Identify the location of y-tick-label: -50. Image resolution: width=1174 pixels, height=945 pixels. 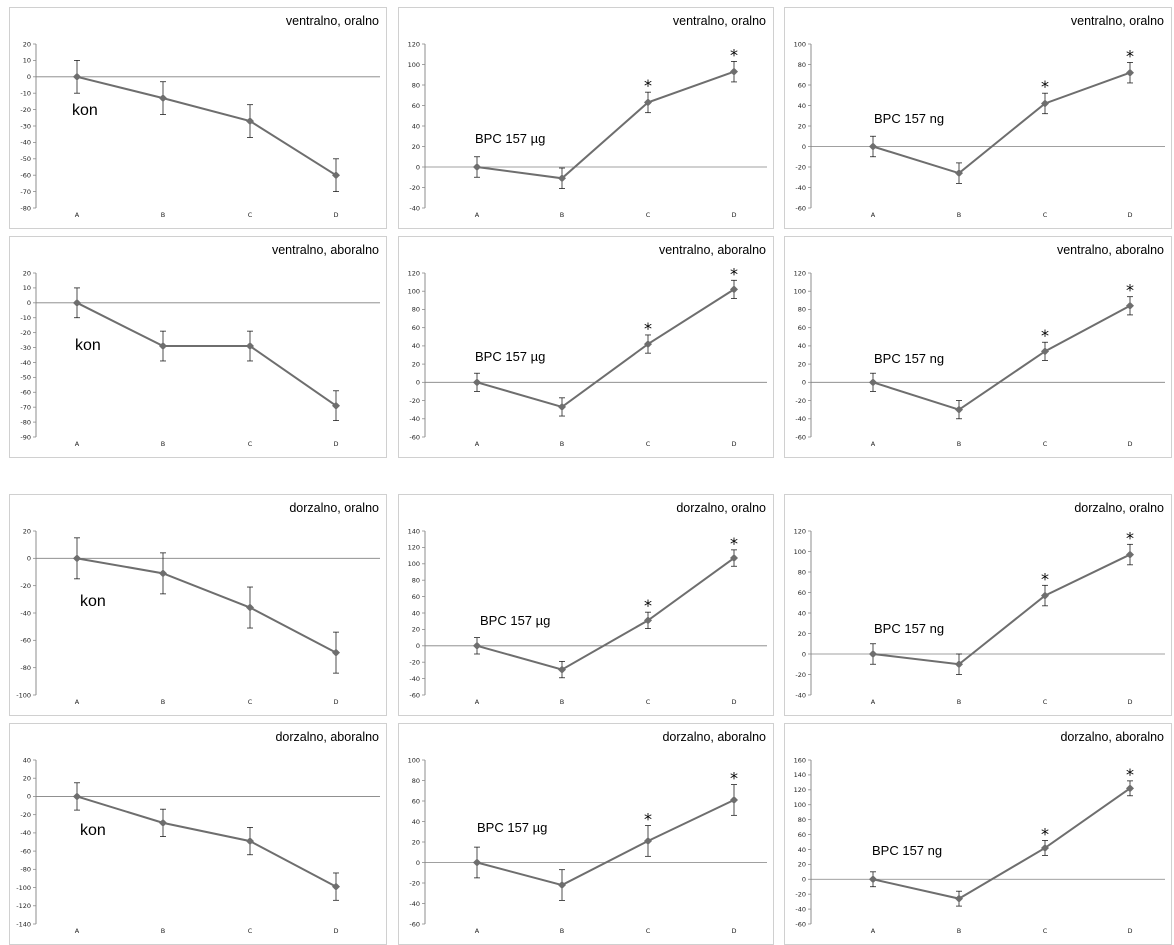
(25, 378).